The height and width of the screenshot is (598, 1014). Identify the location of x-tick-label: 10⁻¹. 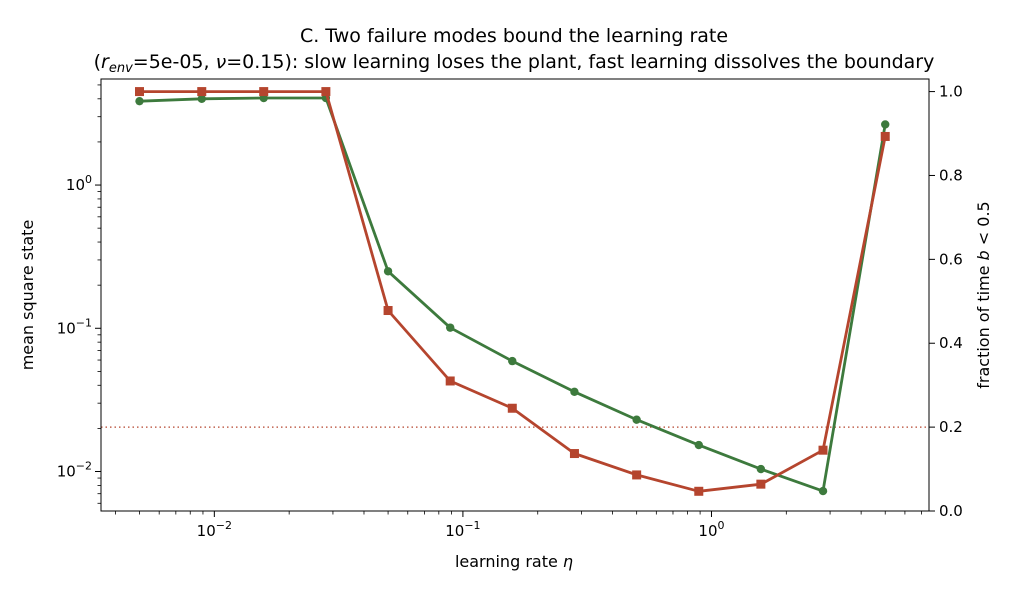
(462, 529).